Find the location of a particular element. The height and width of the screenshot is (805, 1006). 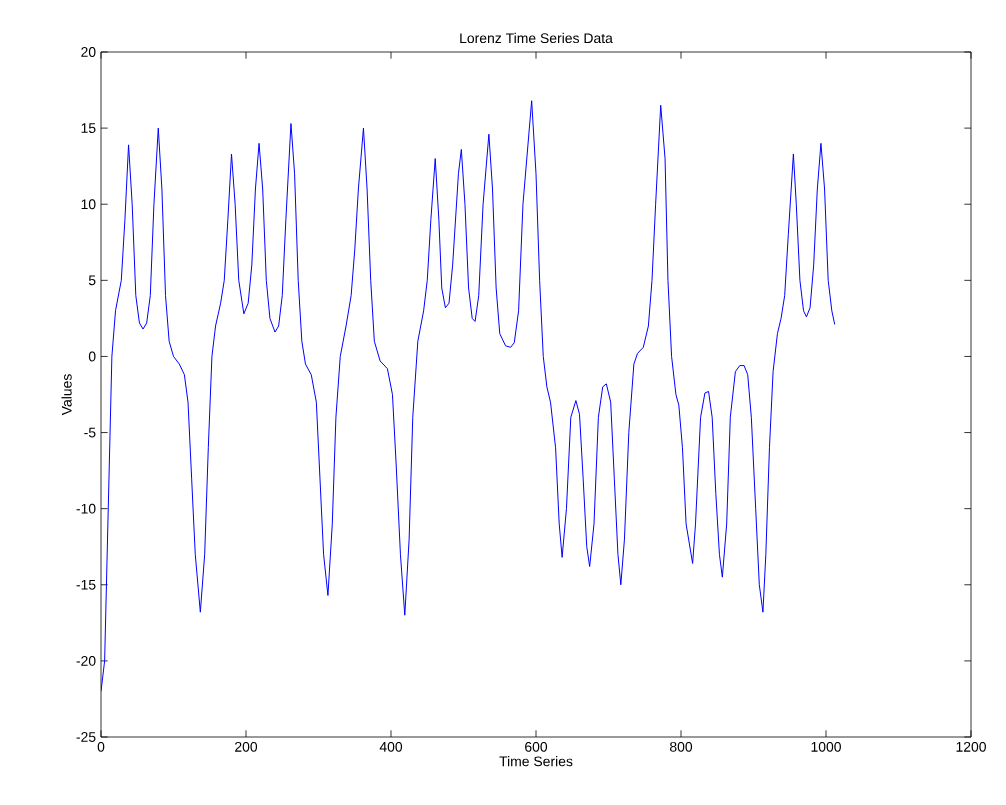

x-tick-label: 1200 is located at coordinates (971, 746).